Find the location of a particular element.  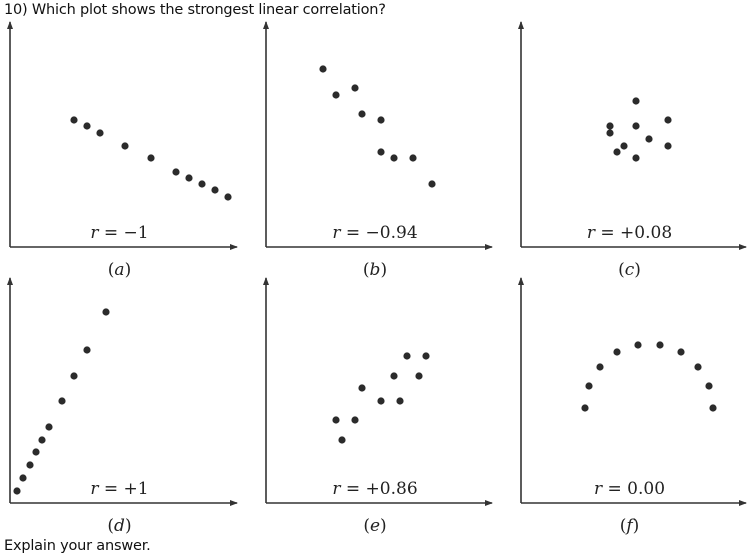

scatter-plot-a: r = −1 (a) is located at coordinates (122, 150).